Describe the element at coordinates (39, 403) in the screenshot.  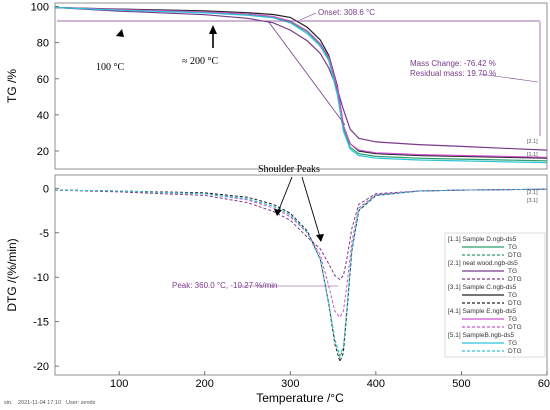
I see `footer-date: 2021-11-04 17:10` at that location.